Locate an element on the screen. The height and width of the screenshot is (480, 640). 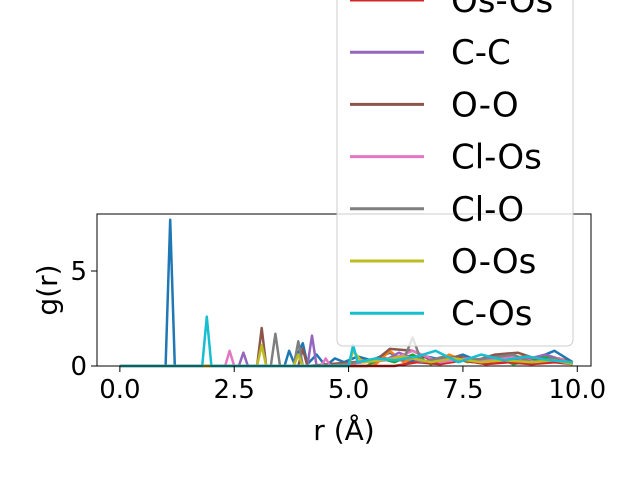
series-line-c-os is located at coordinates (346, 341).